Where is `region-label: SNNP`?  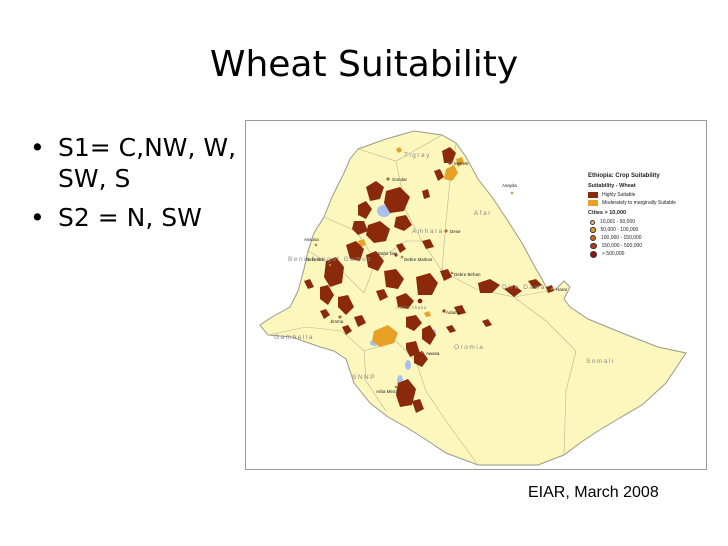
region-label: SNNP is located at coordinates (364, 377).